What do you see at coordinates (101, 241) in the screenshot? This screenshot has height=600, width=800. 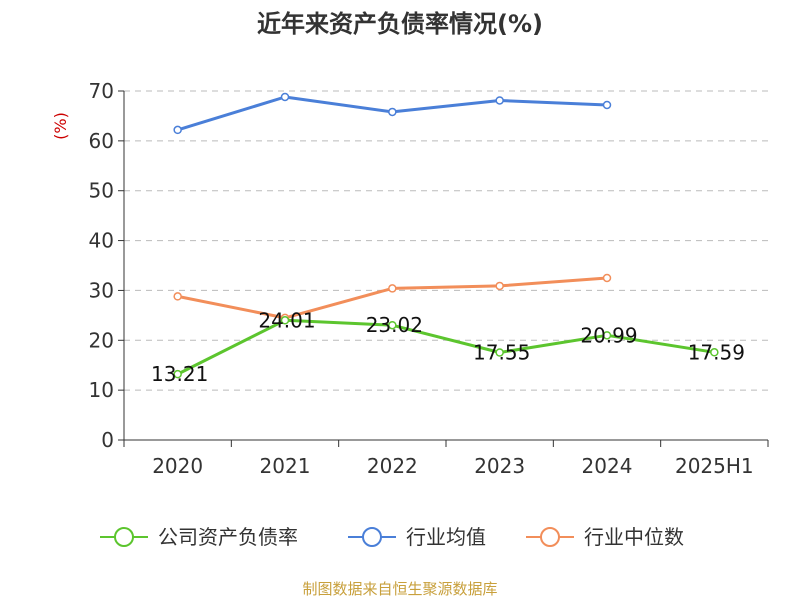 I see `y-tick-label: 40` at bounding box center [101, 241].